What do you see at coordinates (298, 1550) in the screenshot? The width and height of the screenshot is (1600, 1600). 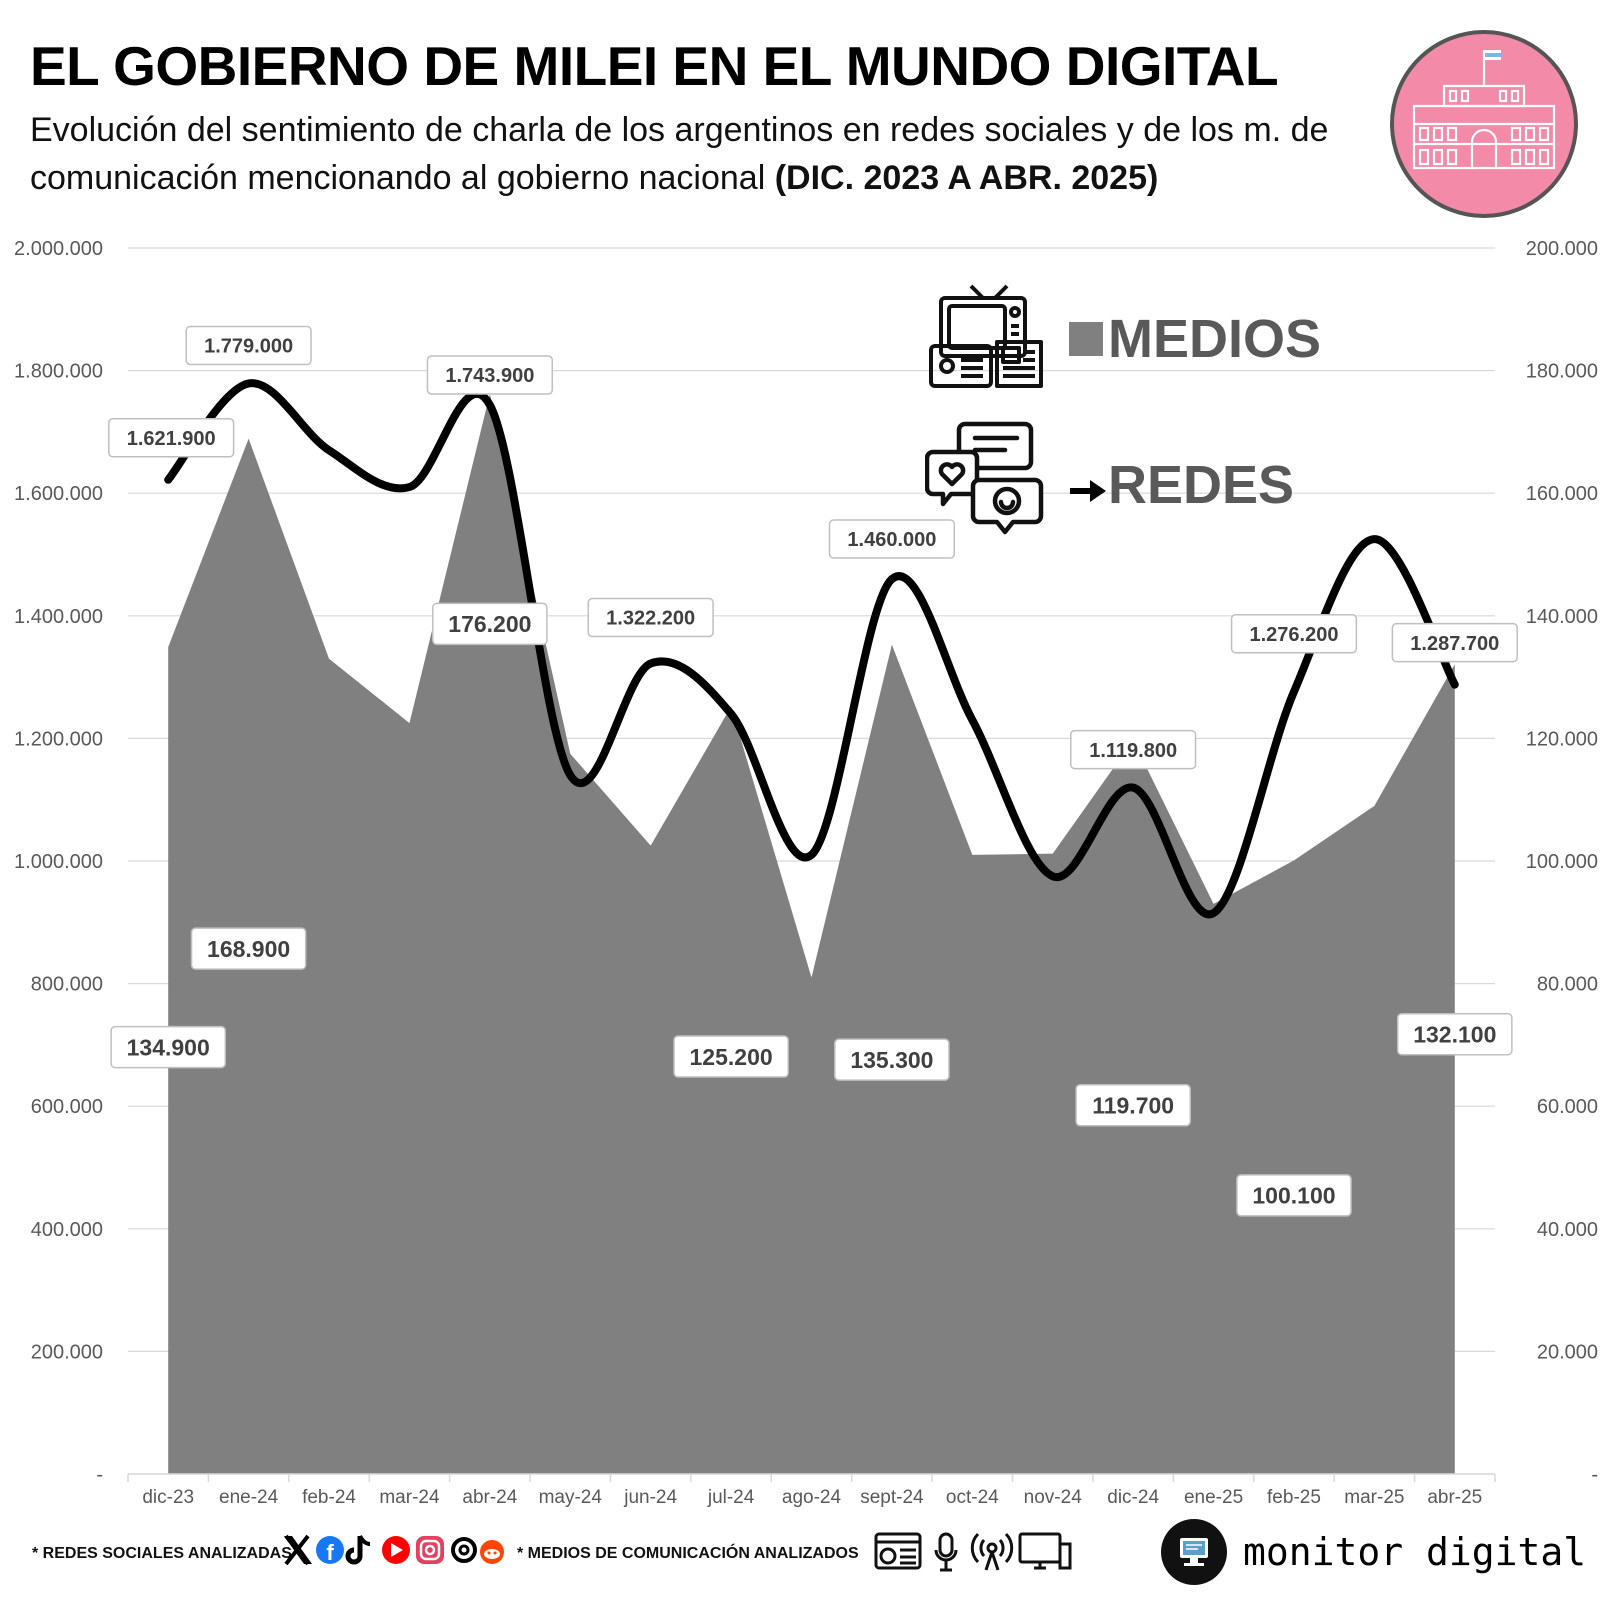 I see `x-icon` at bounding box center [298, 1550].